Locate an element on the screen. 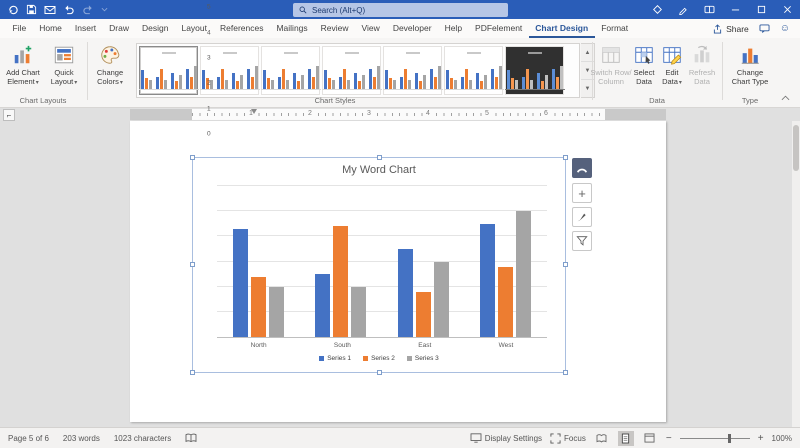 Image resolution: width=800 pixels, height=448 pixels. chart-legend: Series 1 Series 2 Series 3 is located at coordinates (379, 358).